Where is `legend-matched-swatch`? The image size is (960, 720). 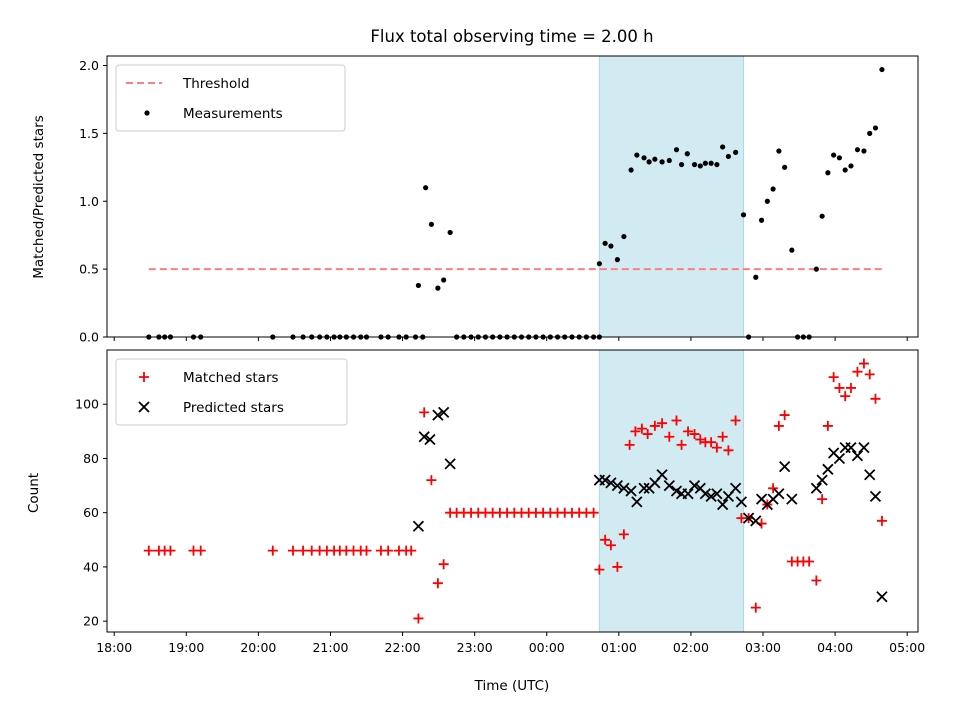
legend-matched-swatch is located at coordinates (144, 377).